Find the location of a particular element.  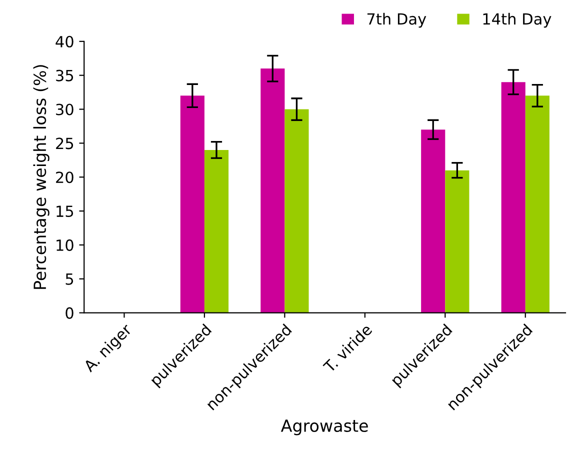

legend-label: 7th Day is located at coordinates (396, 20).